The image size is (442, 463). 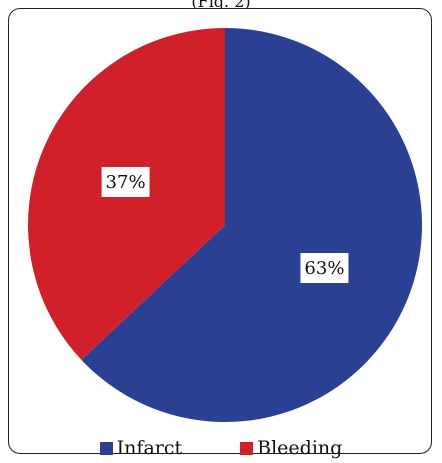 What do you see at coordinates (300, 448) in the screenshot?
I see `legend-label-bleeding: Bleeding` at bounding box center [300, 448].